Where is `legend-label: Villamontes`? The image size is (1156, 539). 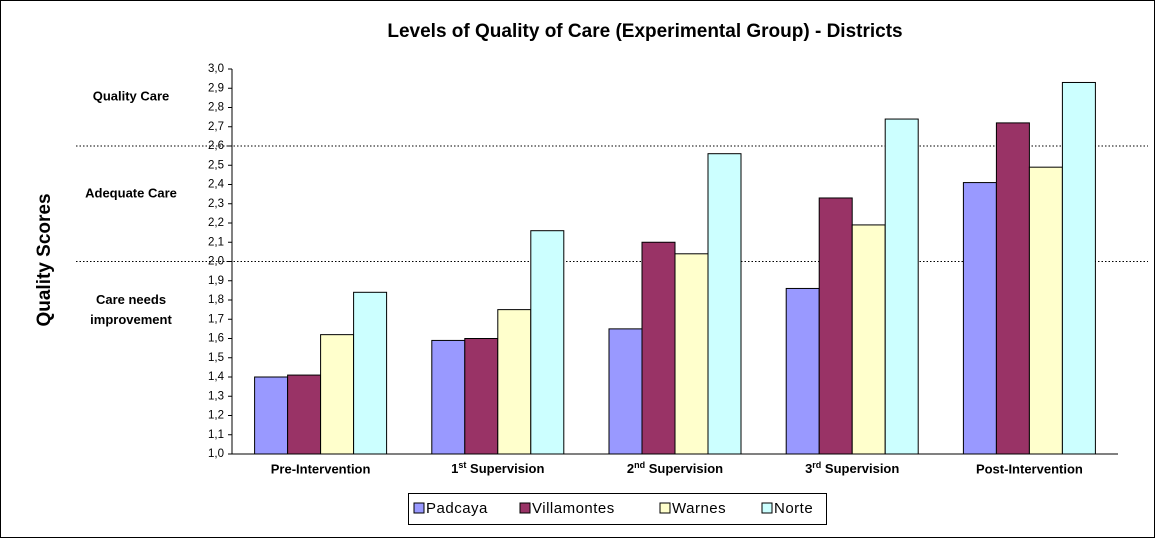
legend-label: Villamontes is located at coordinates (573, 508).